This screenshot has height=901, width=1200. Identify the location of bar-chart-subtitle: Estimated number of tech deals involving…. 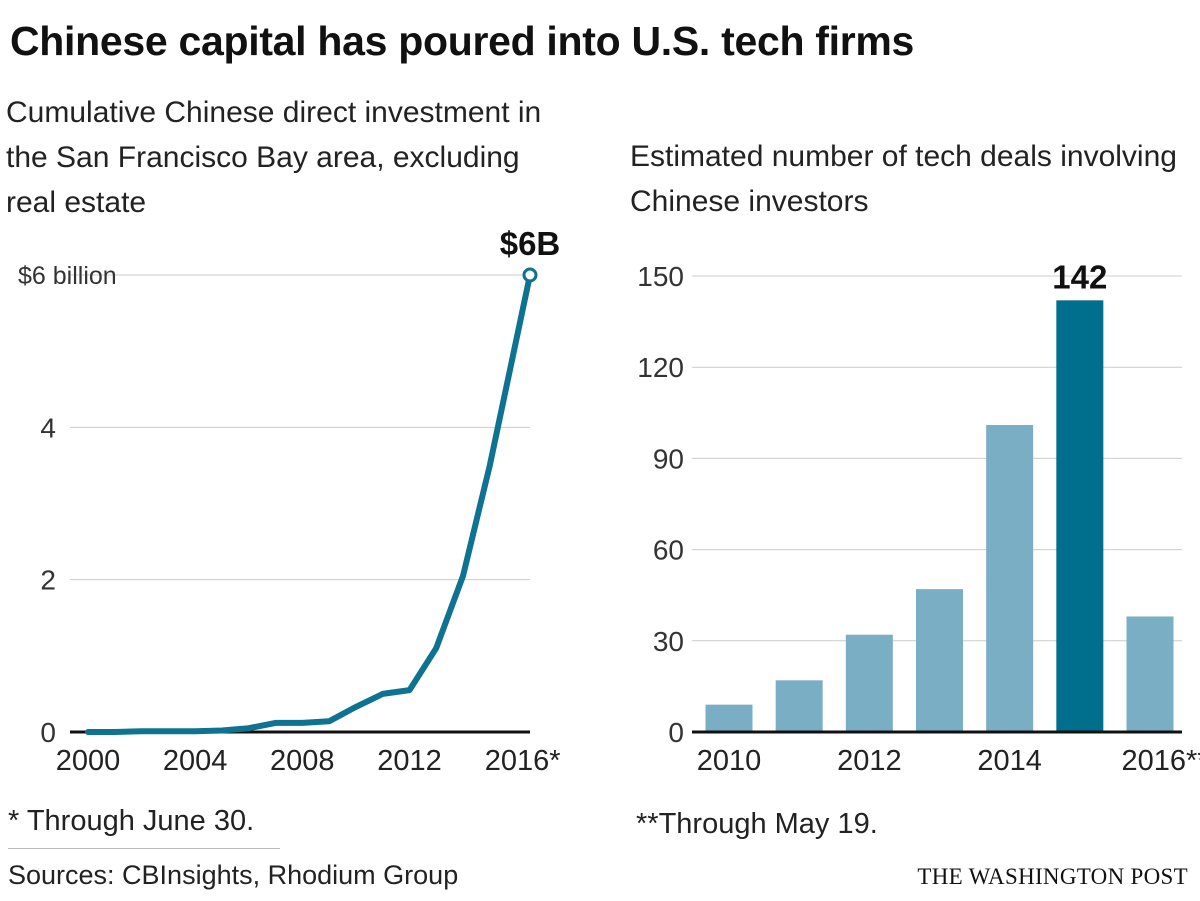
(903, 179).